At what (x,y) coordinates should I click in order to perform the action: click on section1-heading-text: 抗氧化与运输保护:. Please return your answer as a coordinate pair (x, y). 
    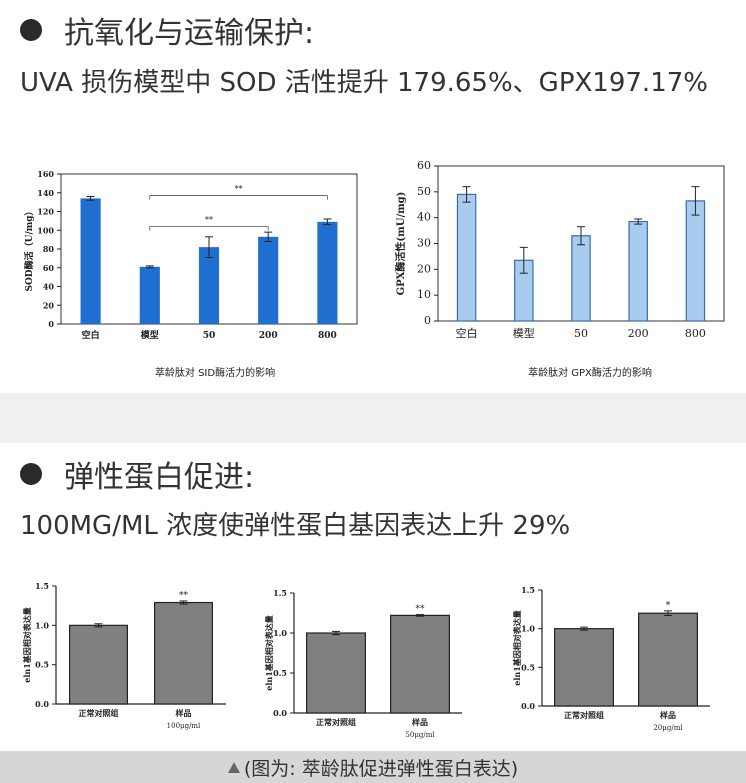
    Looking at the image, I should click on (189, 33).